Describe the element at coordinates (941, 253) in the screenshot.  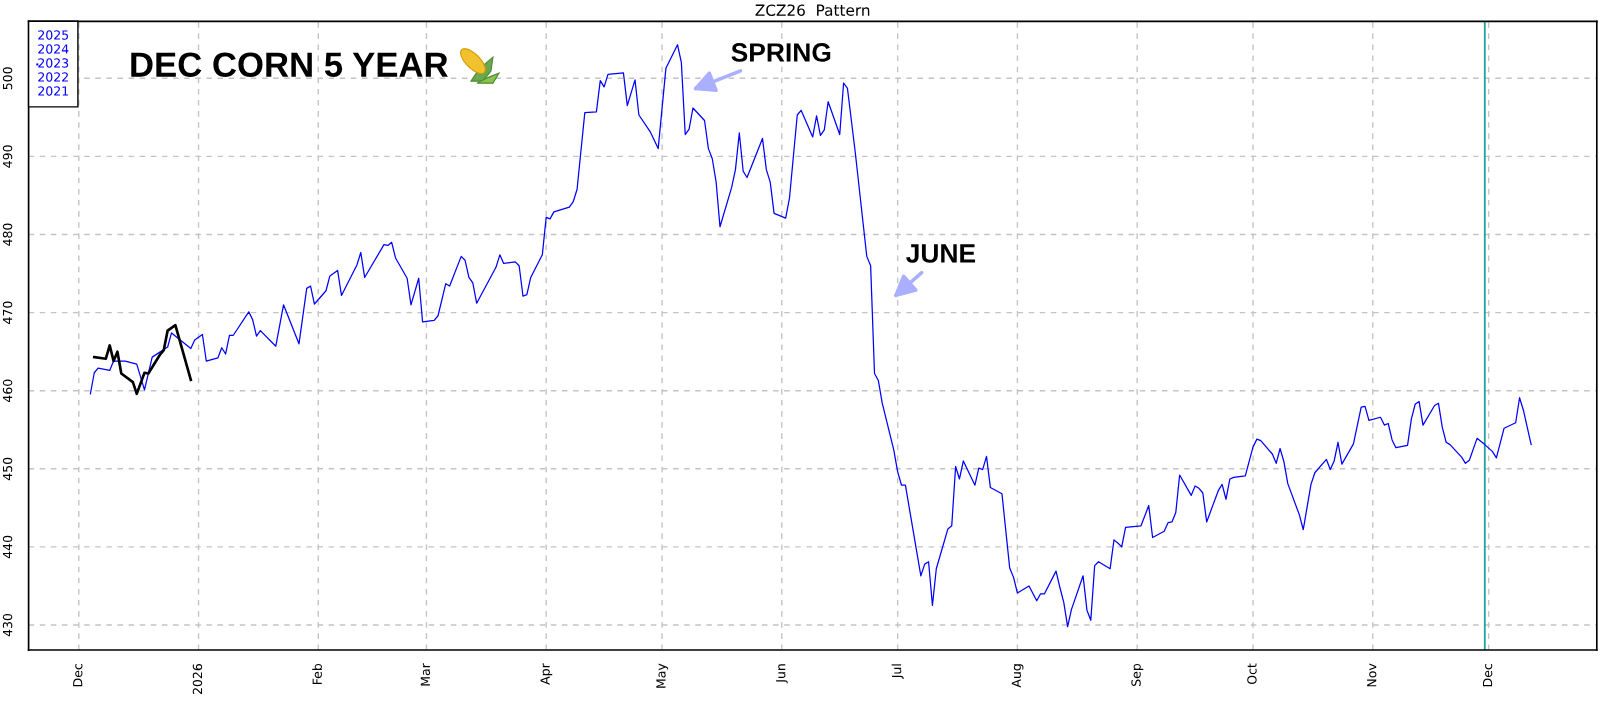
I see `annotation: JUNE` at that location.